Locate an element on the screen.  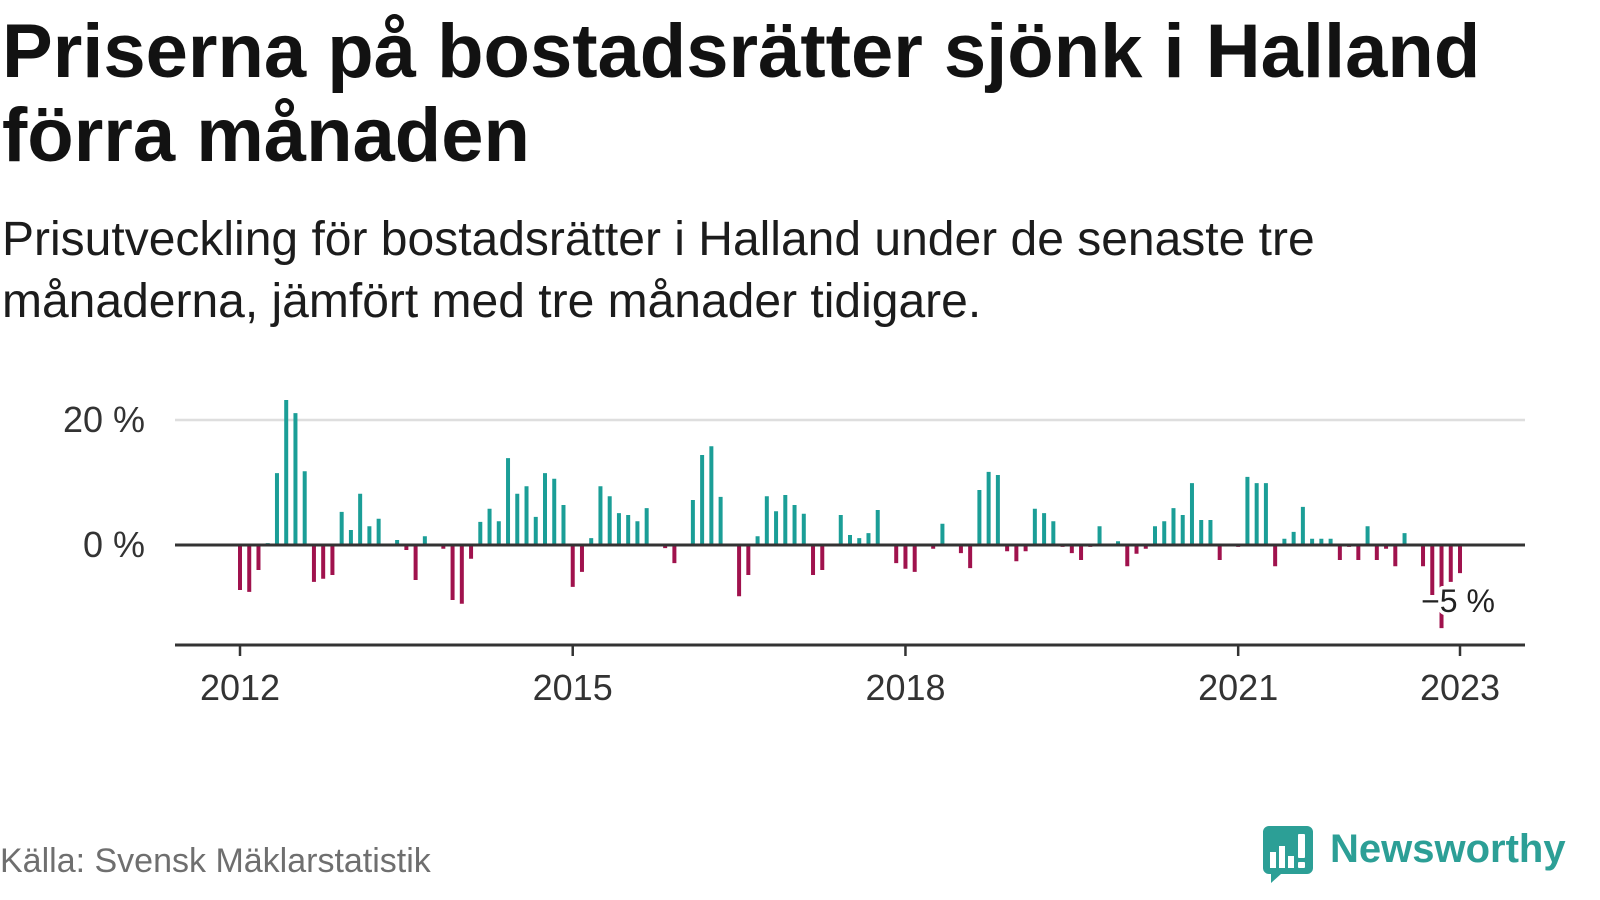
chart-title-line-2: förra månaden is located at coordinates (266, 135).